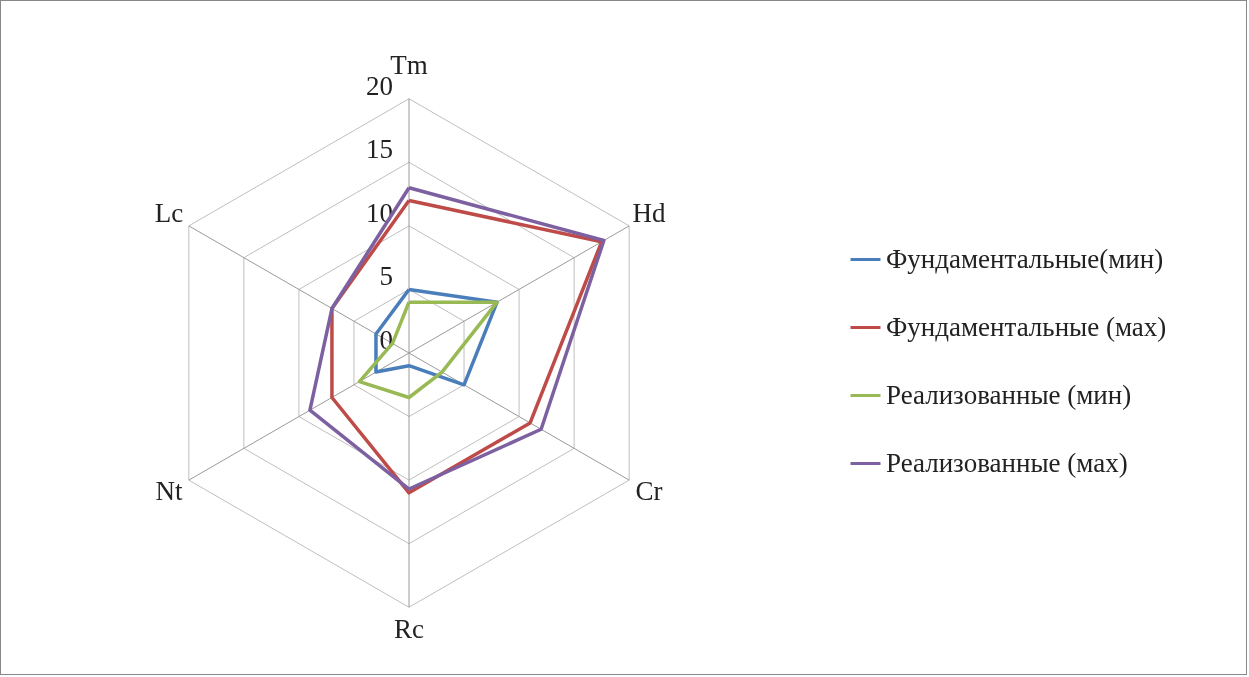 This screenshot has width=1249, height=677. I want to click on y-tick-label: 5, so click(386, 276).